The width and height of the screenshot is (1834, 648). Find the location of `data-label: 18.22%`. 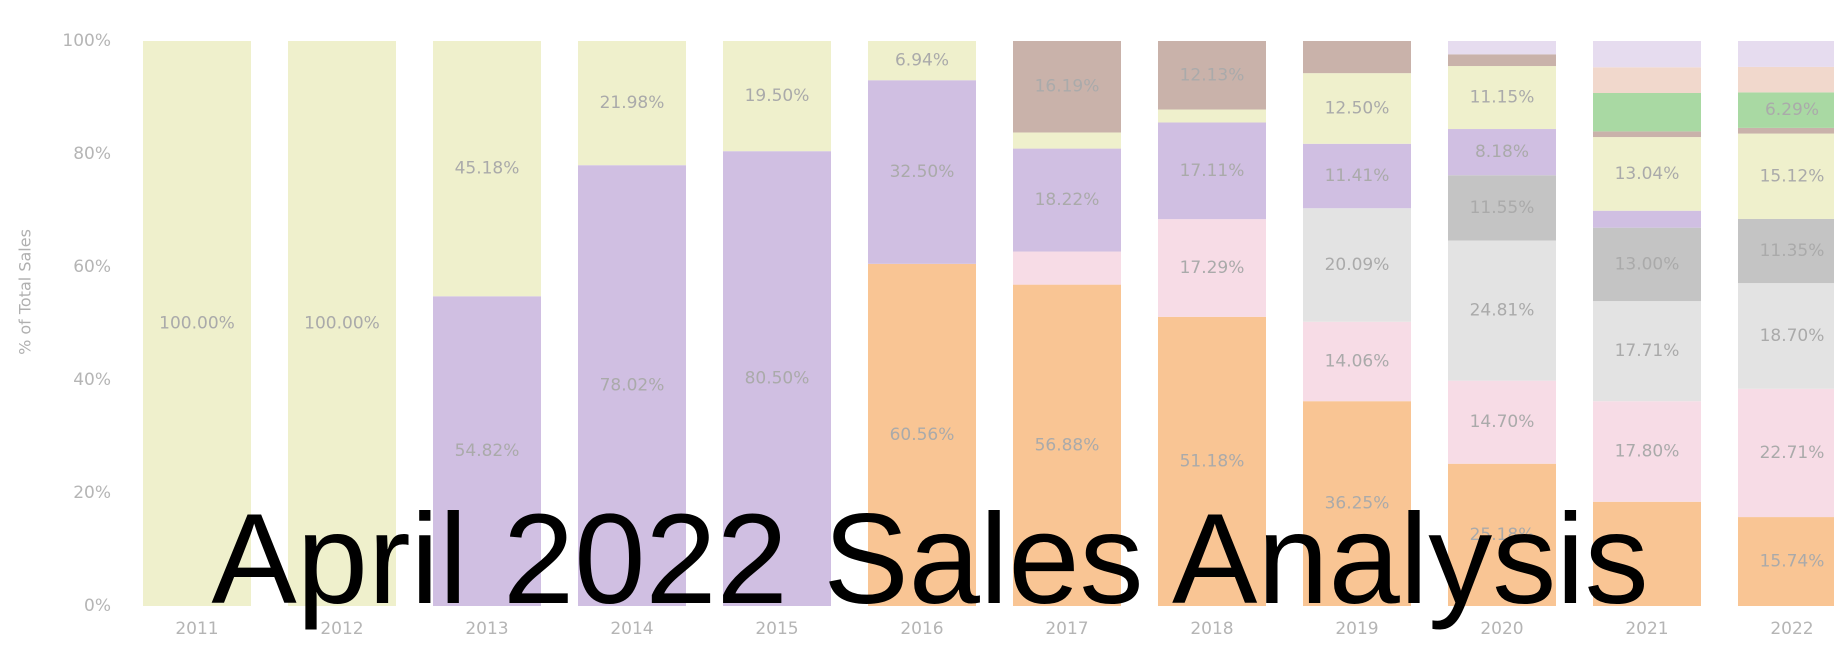

data-label: 18.22% is located at coordinates (1067, 200).